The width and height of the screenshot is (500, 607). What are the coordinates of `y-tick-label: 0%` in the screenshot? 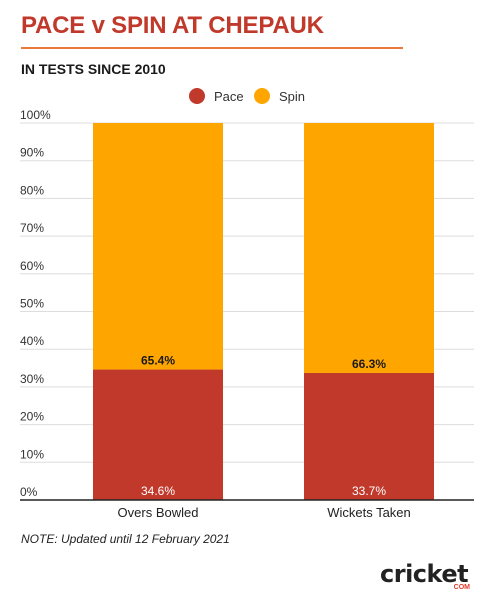 It's located at (29, 492).